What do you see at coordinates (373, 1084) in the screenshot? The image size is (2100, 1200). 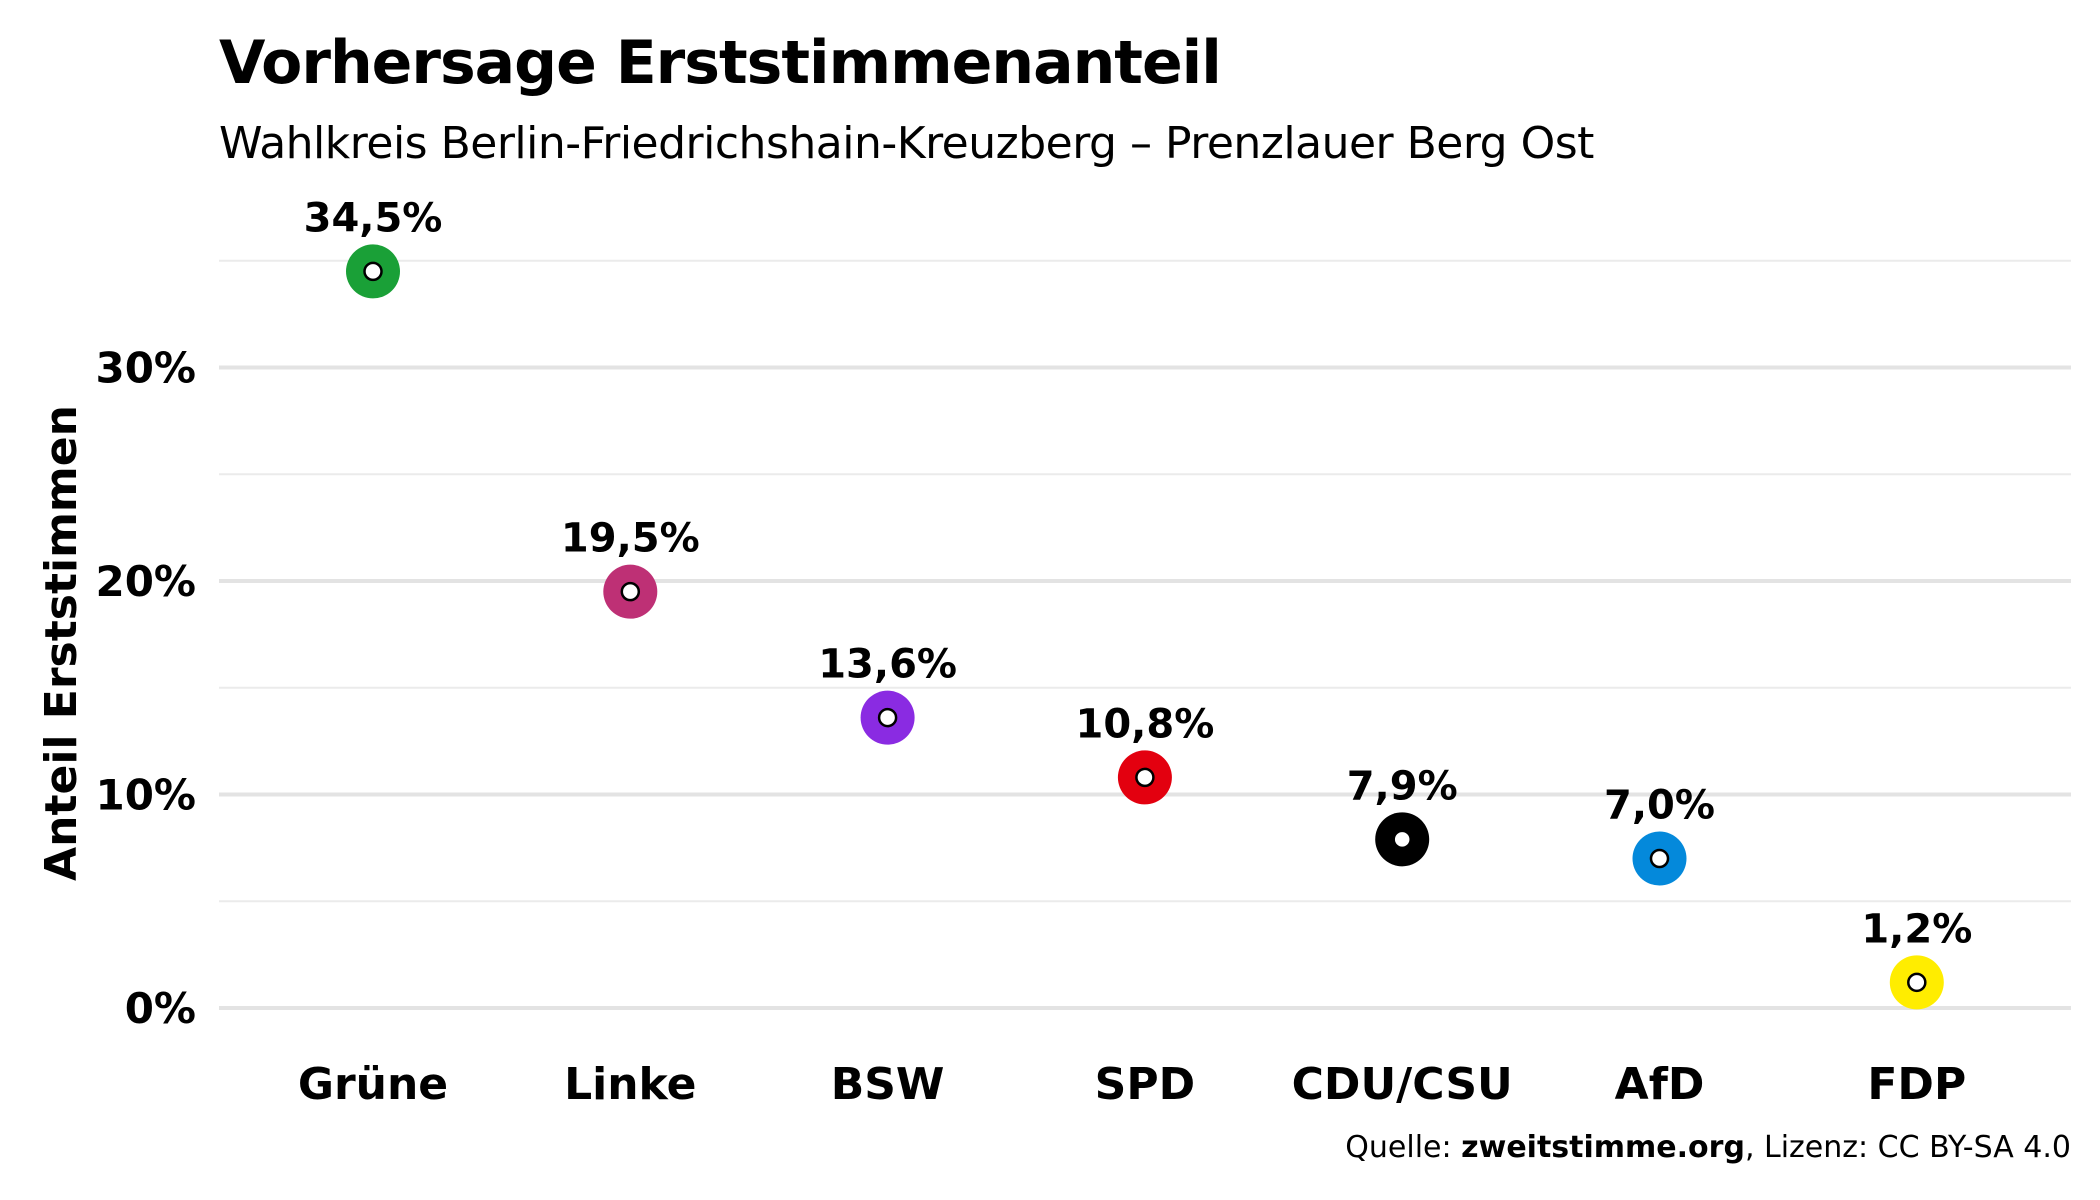 I see `x-tick-label: Grüne` at bounding box center [373, 1084].